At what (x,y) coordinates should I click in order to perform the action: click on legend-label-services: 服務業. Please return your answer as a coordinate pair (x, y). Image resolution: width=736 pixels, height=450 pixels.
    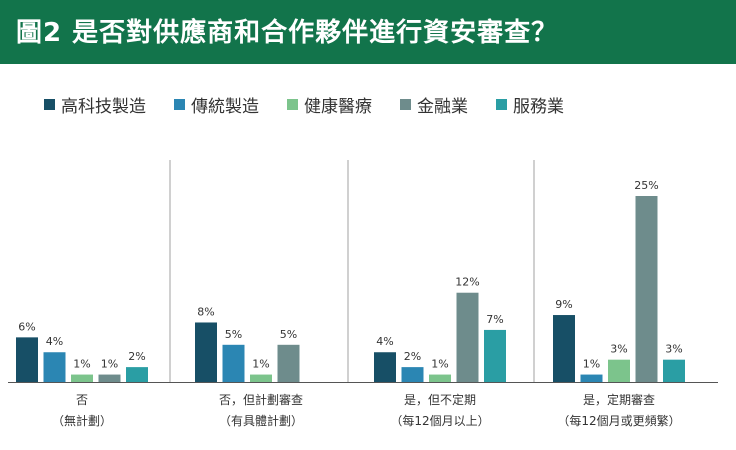
    Looking at the image, I should click on (538, 107).